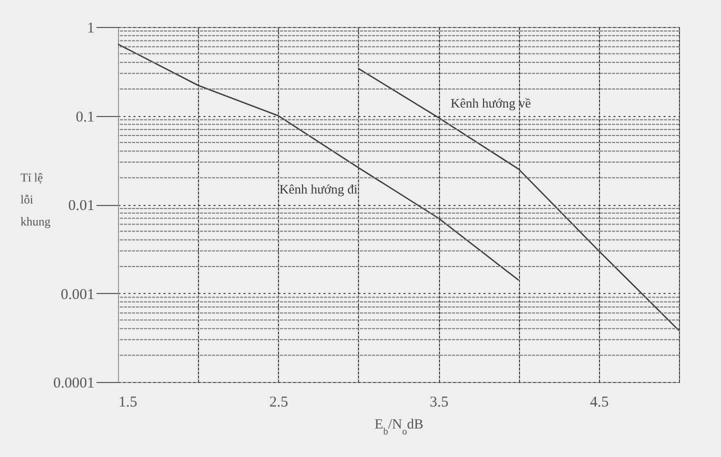  What do you see at coordinates (35, 199) in the screenshot?
I see `y-axis-title: Tỉ lệ lỗi khung` at bounding box center [35, 199].